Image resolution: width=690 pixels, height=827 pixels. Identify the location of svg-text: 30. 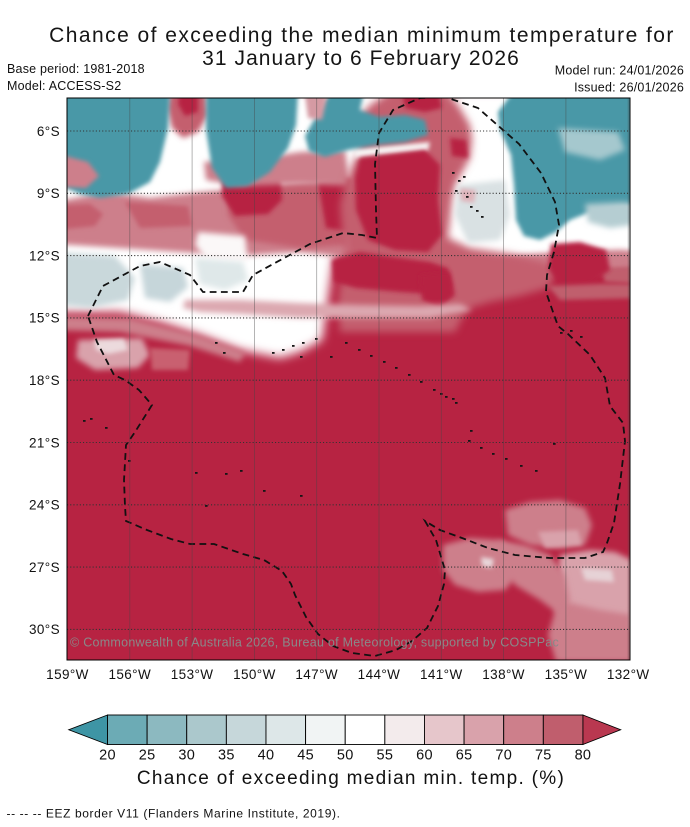
(186, 756).